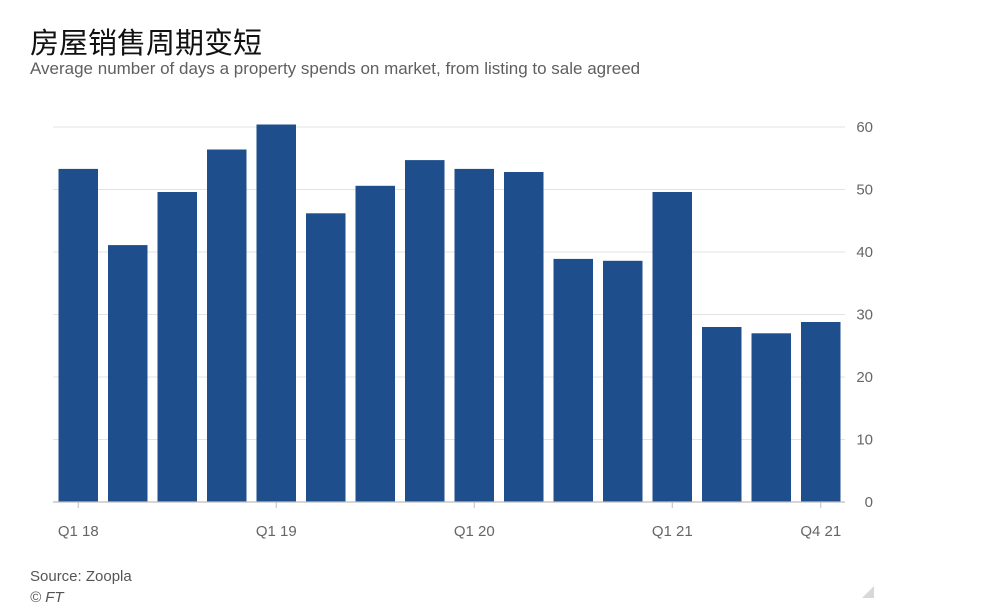 Image resolution: width=985 pixels, height=608 pixels. What do you see at coordinates (474, 531) in the screenshot?
I see `x-tick-label-q1-20: Q1 20` at bounding box center [474, 531].